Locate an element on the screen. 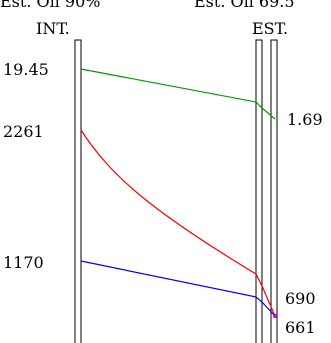  left-caption: Est. Oil 90% is located at coordinates (50, 5).